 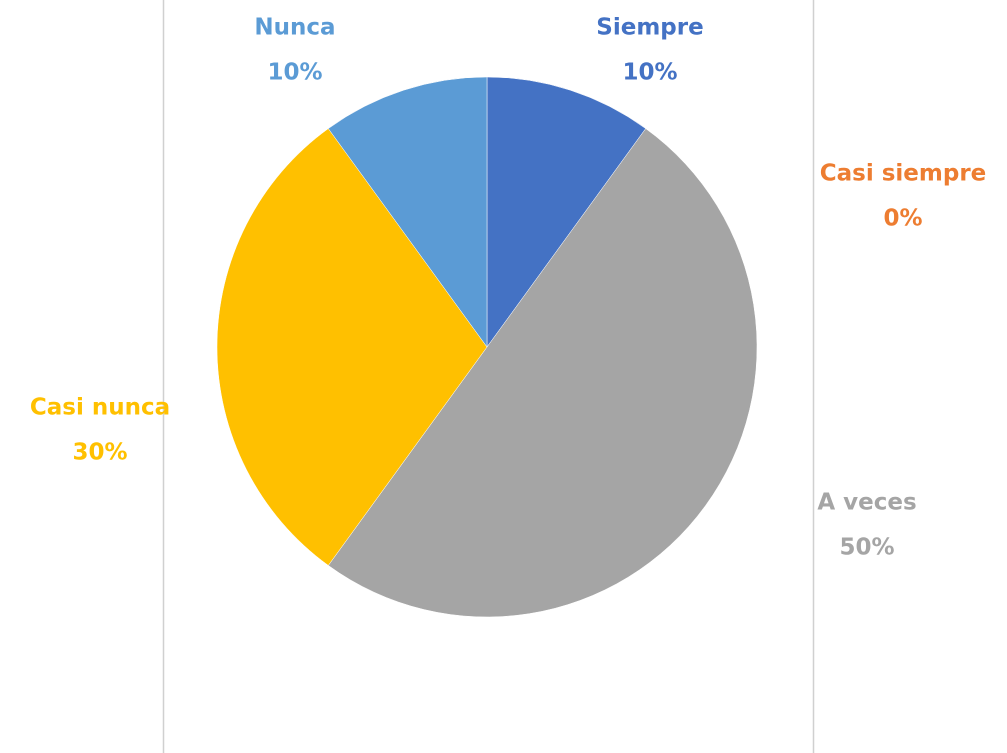 What do you see at coordinates (902, 219) in the screenshot?
I see `slice-value-label: 0%` at bounding box center [902, 219].